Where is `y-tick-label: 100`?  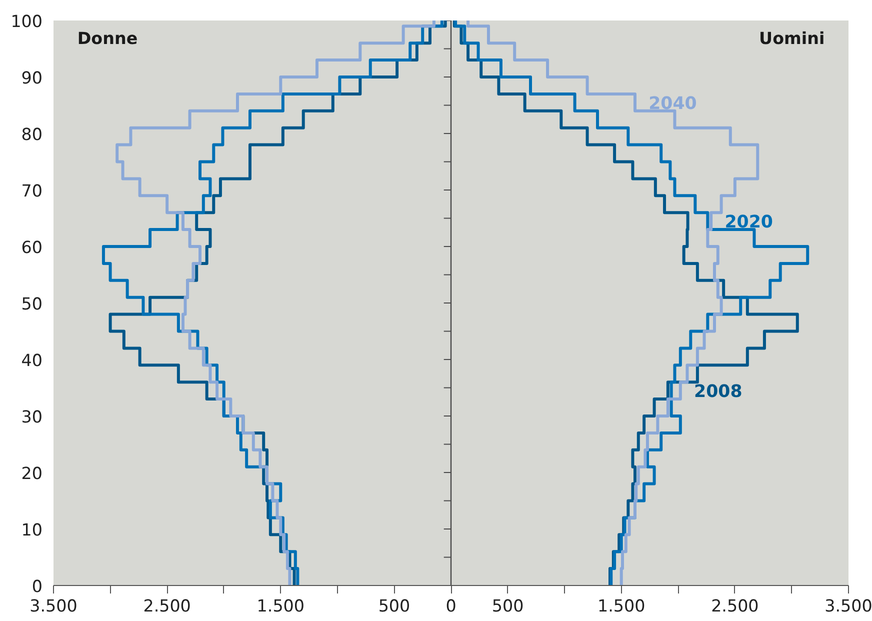
y-tick-label: 100 is located at coordinates (26, 21).